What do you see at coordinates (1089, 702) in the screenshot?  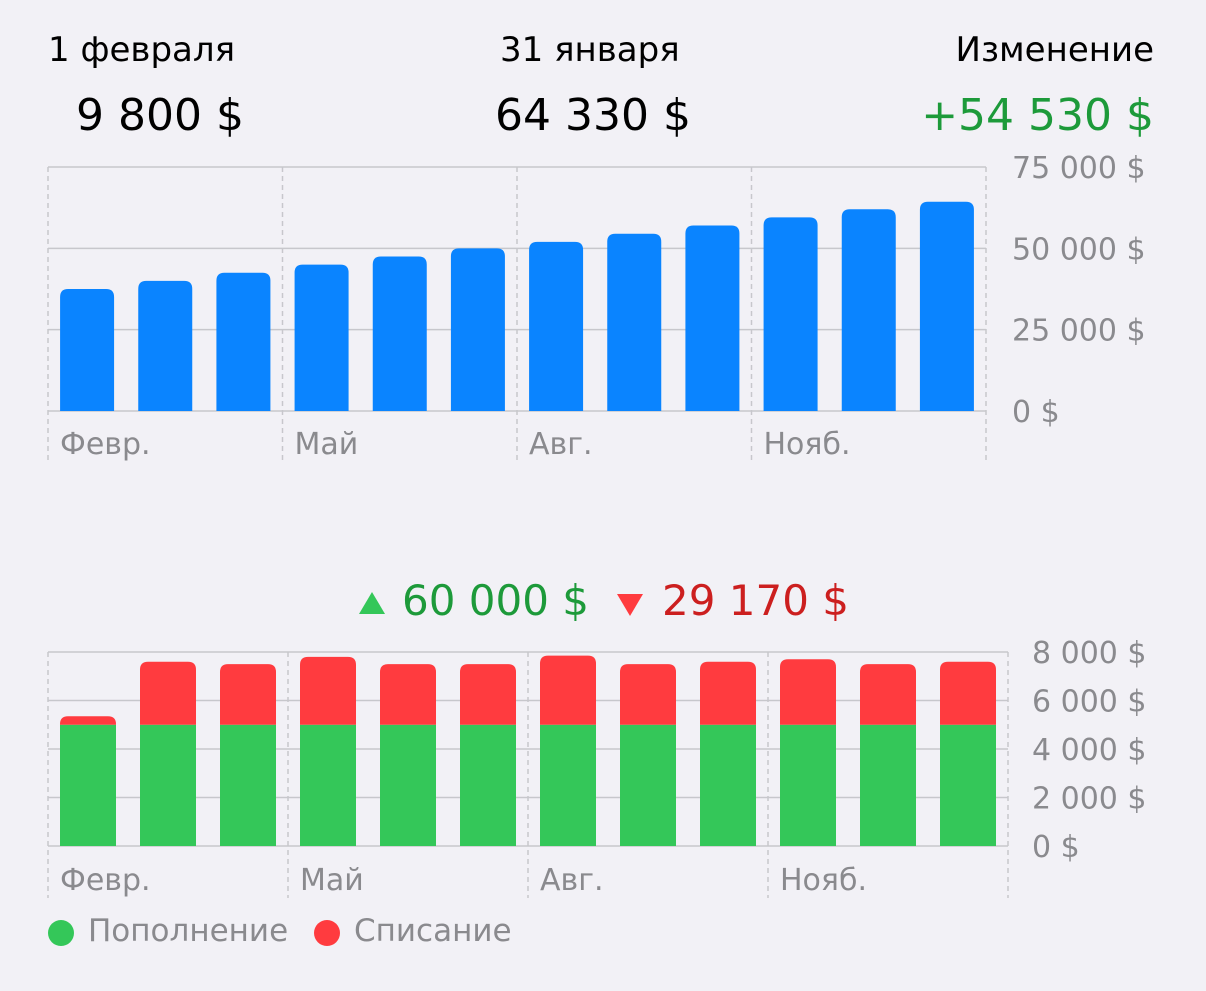 I see `y-tick-label: 6 000 $` at bounding box center [1089, 702].